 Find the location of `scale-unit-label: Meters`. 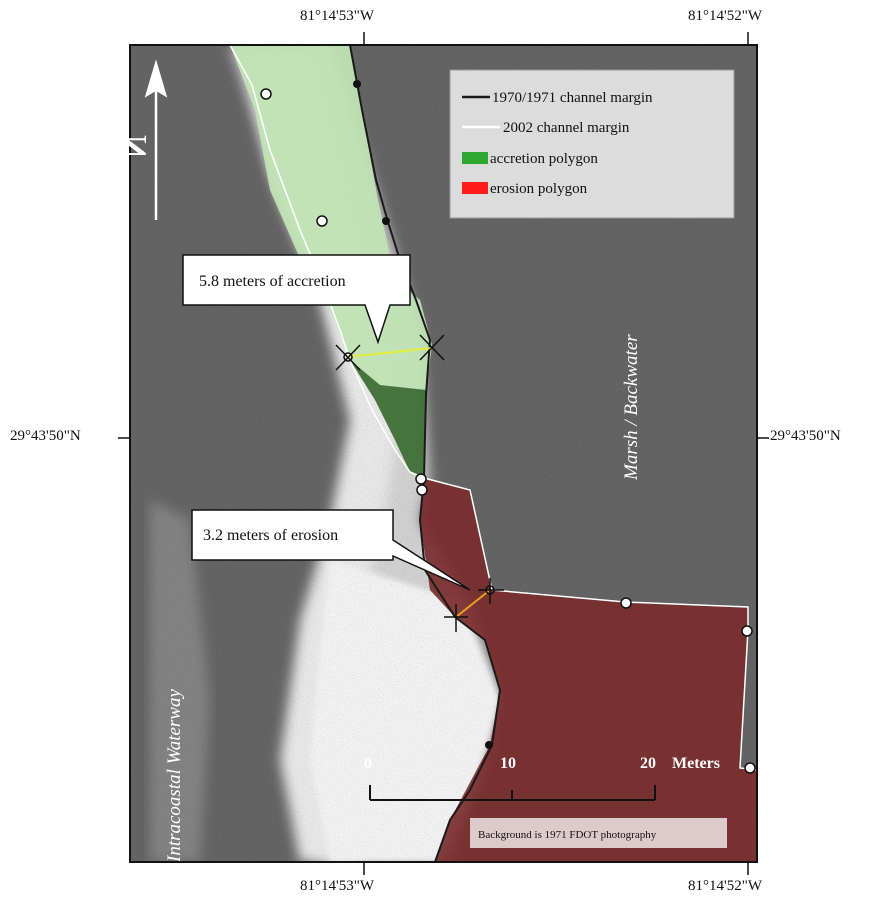

scale-unit-label: Meters is located at coordinates (696, 763).